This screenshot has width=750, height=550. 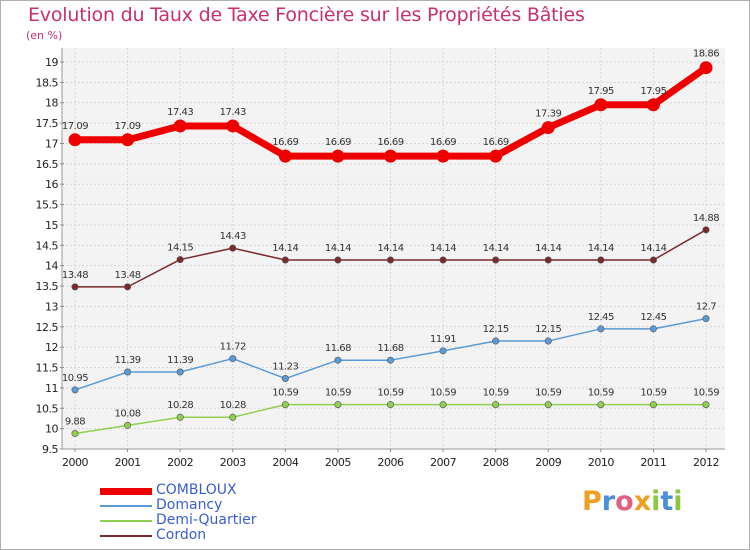 What do you see at coordinates (51, 347) in the screenshot?
I see `y-tick-label: 12` at bounding box center [51, 347].